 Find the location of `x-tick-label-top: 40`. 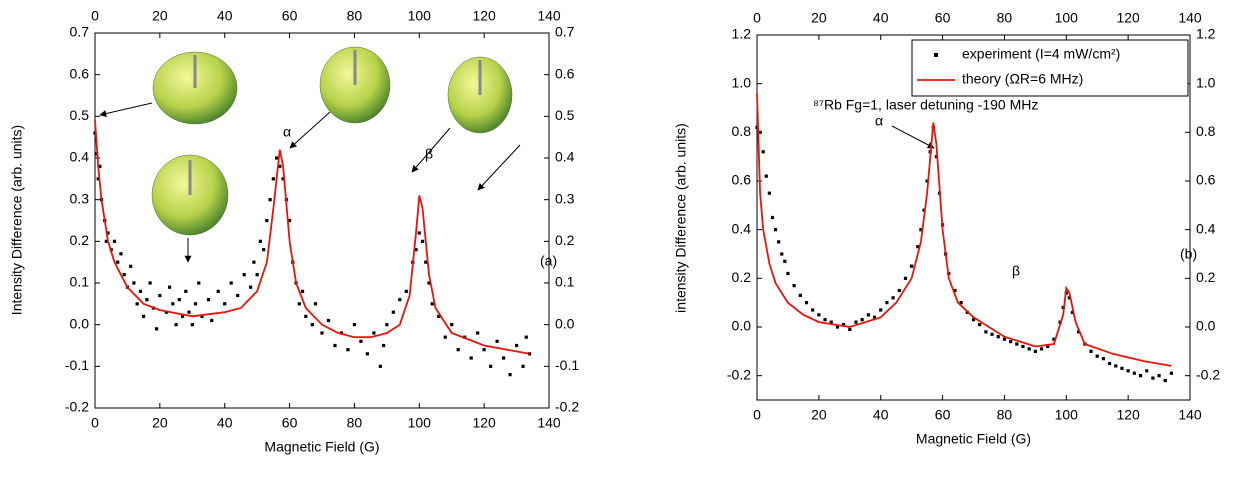

x-tick-label-top: 40 is located at coordinates (225, 16).